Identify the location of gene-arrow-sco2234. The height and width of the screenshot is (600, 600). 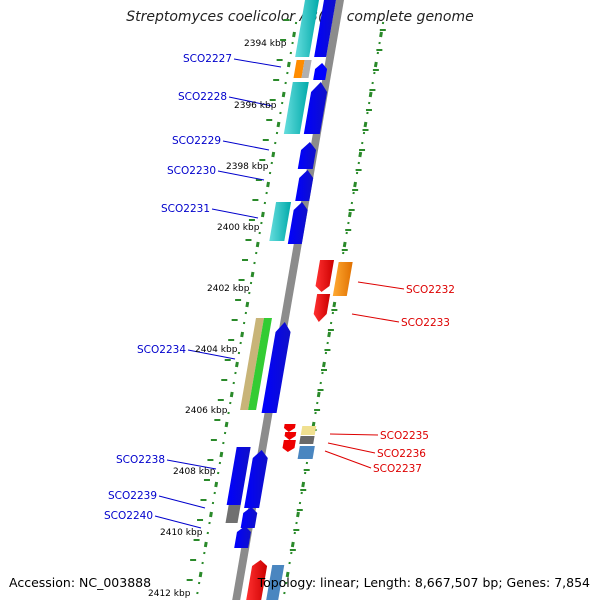
(276, 367).